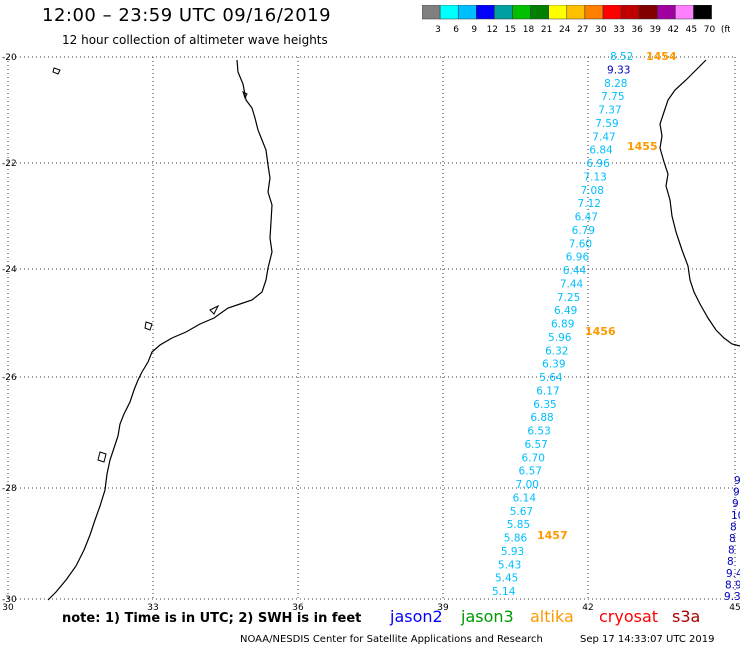 The image size is (740, 650). I want to click on satellite-name-s3a: s3a, so click(686, 616).